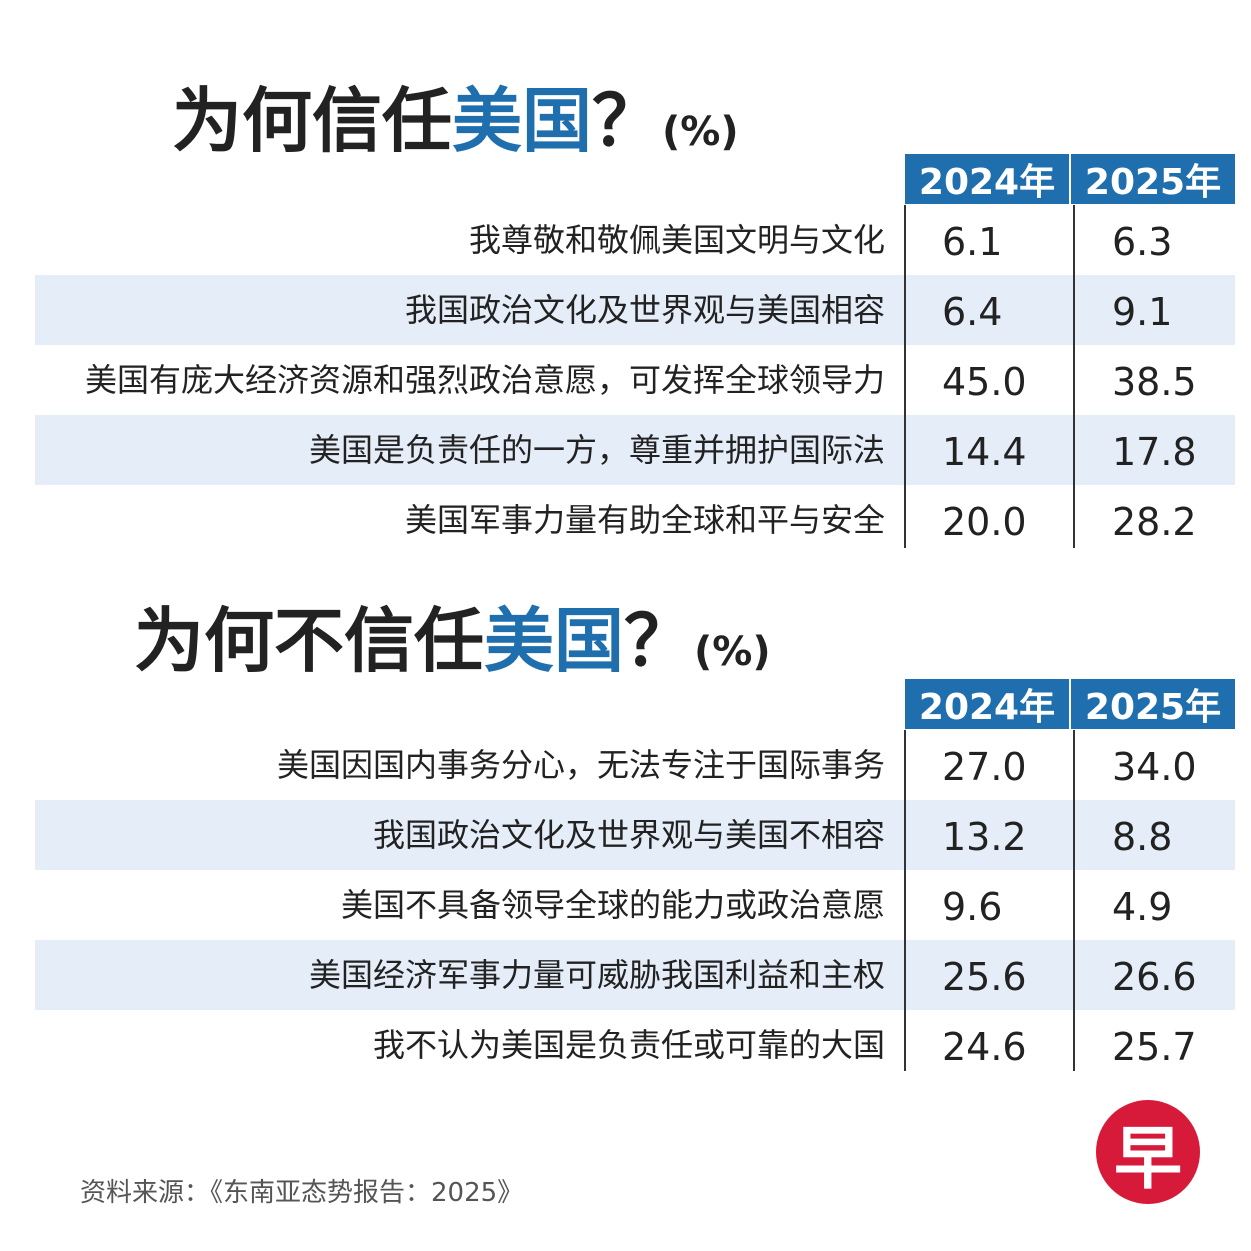  What do you see at coordinates (612, 905) in the screenshot?
I see `row-label: 美国不具备领导全球的能力或政治意愿` at bounding box center [612, 905].